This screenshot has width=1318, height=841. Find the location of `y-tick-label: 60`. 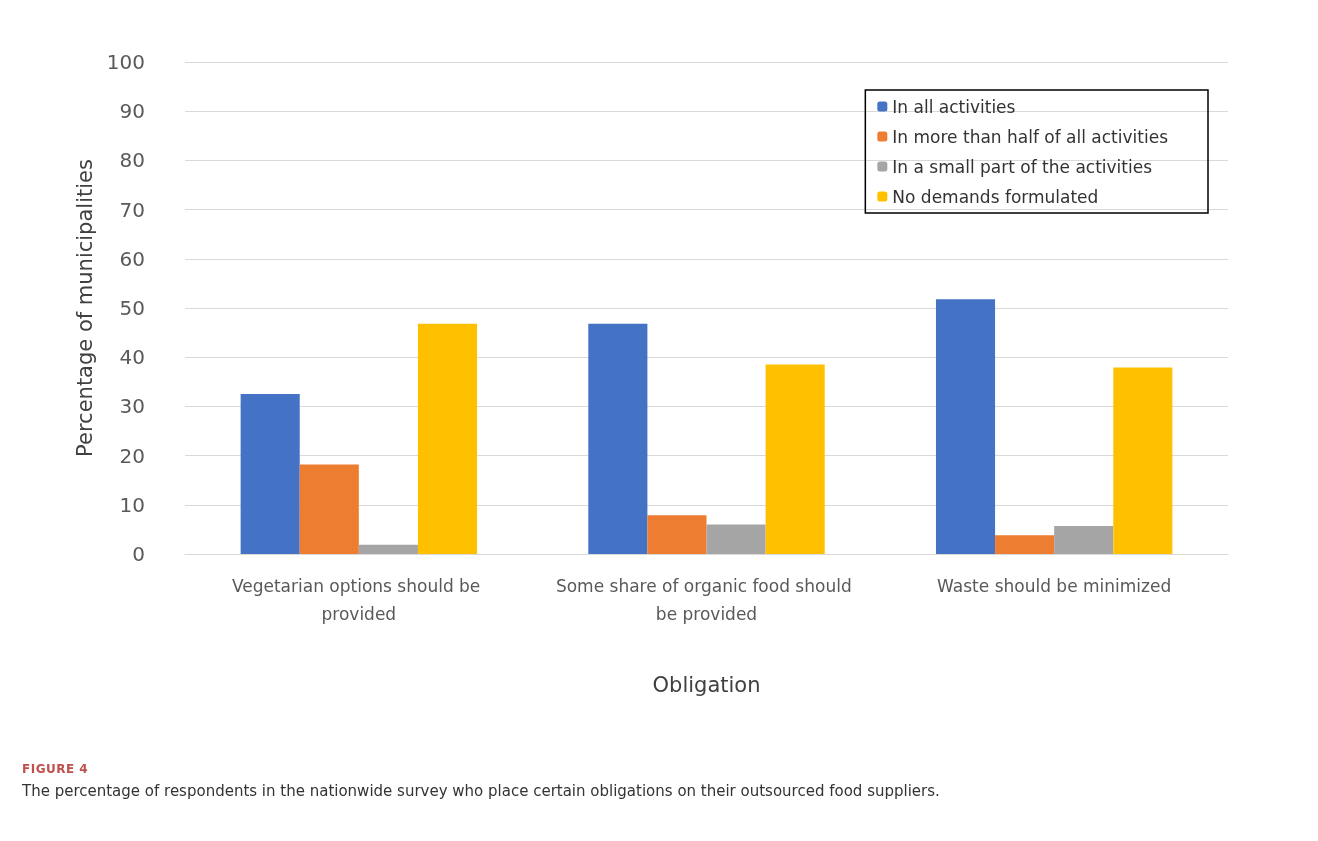

y-tick-label: 60 is located at coordinates (132, 258).